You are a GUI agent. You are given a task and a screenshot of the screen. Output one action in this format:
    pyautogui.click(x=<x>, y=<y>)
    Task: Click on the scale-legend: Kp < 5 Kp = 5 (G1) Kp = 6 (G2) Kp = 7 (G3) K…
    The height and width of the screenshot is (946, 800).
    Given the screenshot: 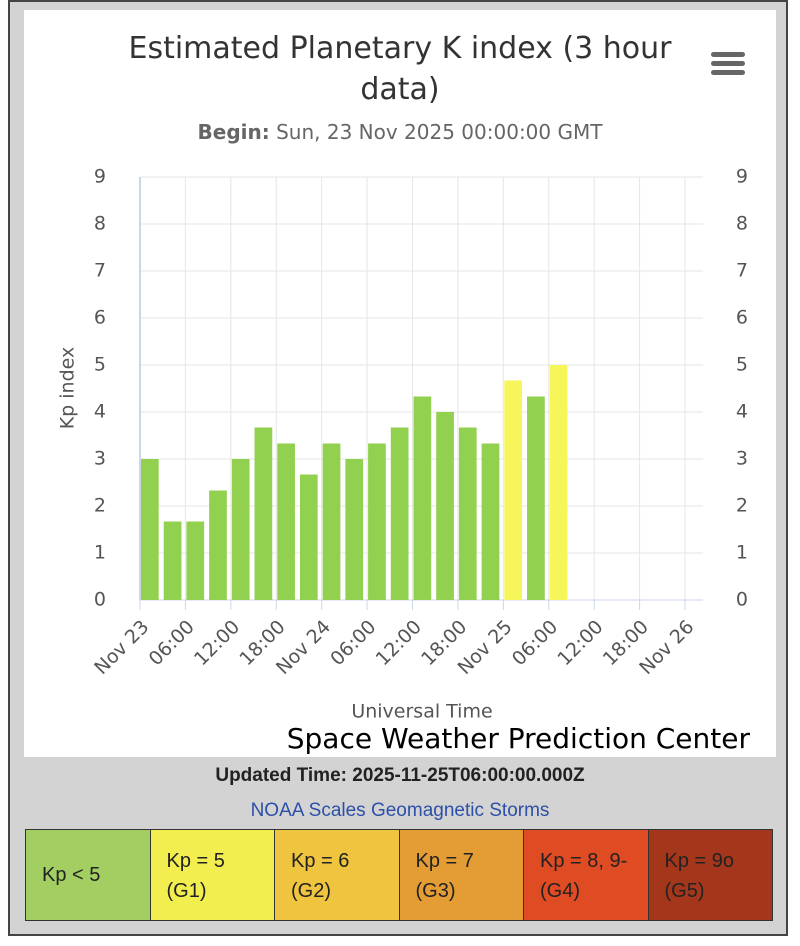 What is the action you would take?
    pyautogui.click(x=399, y=875)
    